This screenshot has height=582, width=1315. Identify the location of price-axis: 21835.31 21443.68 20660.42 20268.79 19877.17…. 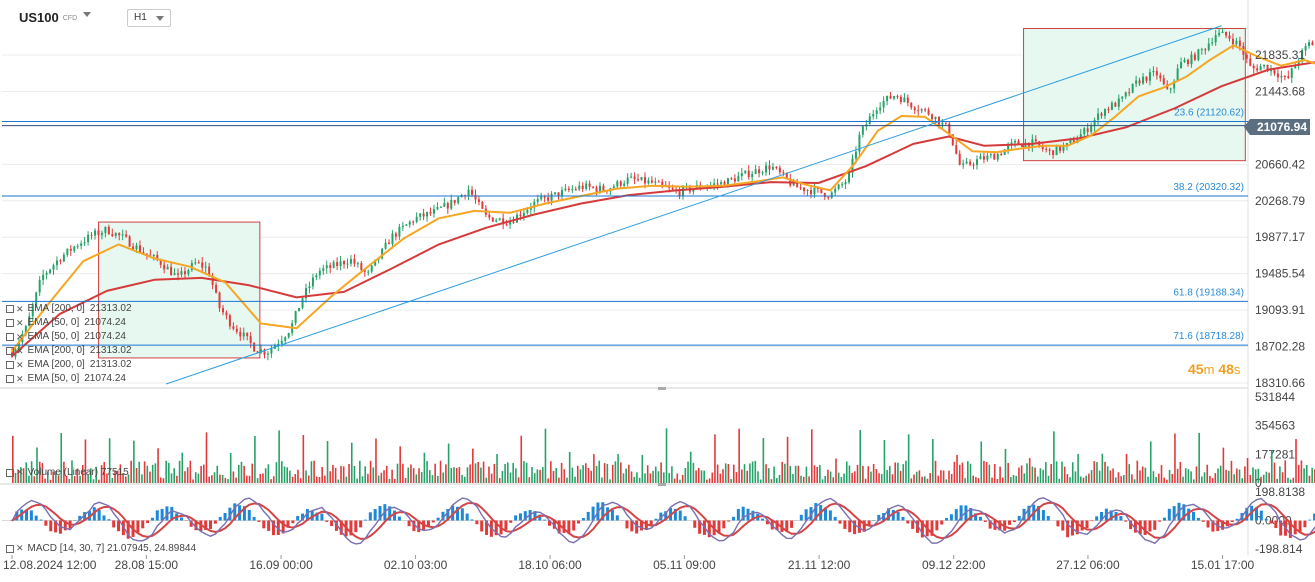
(1280, 219).